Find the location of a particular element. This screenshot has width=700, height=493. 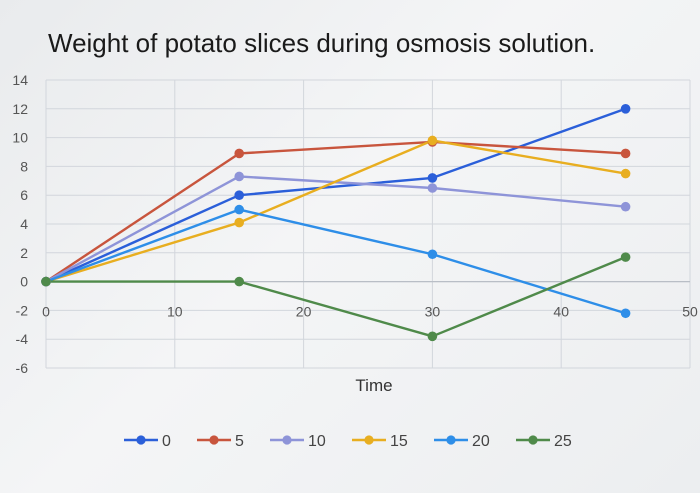

y-tick-label: -2 is located at coordinates (22, 310).